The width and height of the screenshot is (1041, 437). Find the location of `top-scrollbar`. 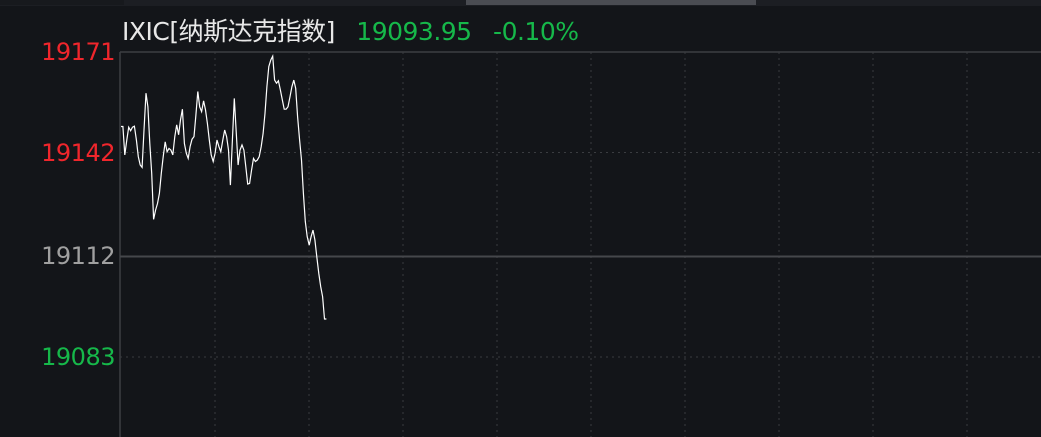

top-scrollbar is located at coordinates (520, 3).